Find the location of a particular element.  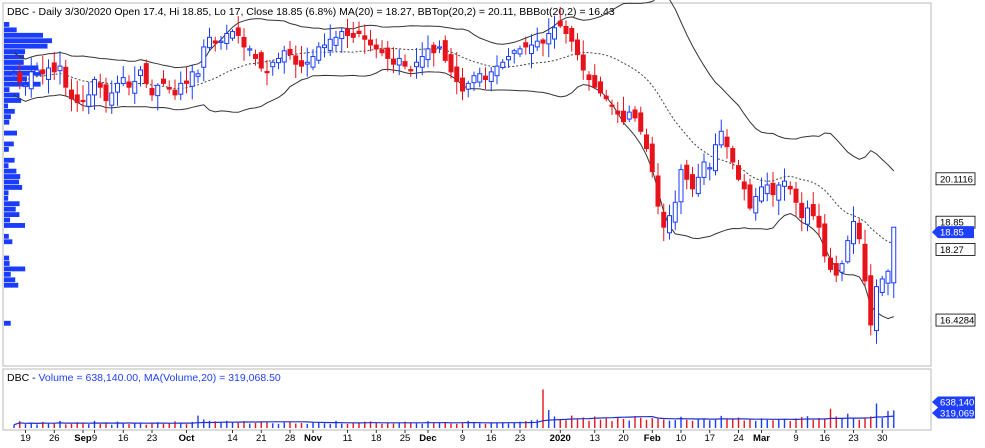

price-tag-marker is located at coordinates (953, 232).